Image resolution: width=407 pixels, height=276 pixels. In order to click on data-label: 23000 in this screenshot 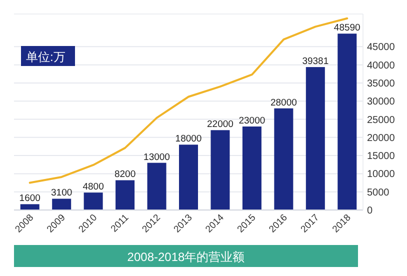, I will do `click(252, 121)`.